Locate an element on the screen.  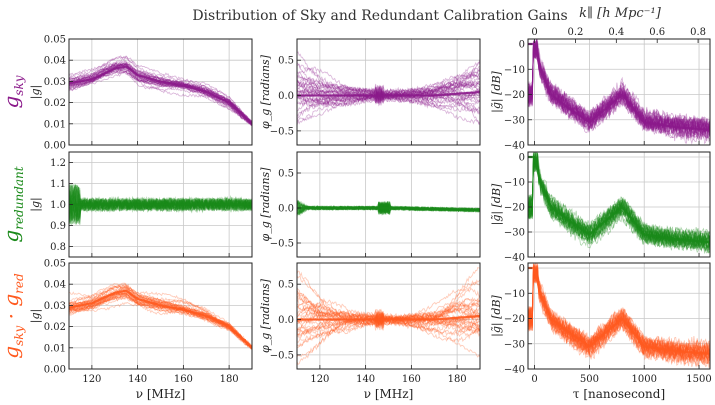
y-tick-label: −0.5 is located at coordinates (282, 244).